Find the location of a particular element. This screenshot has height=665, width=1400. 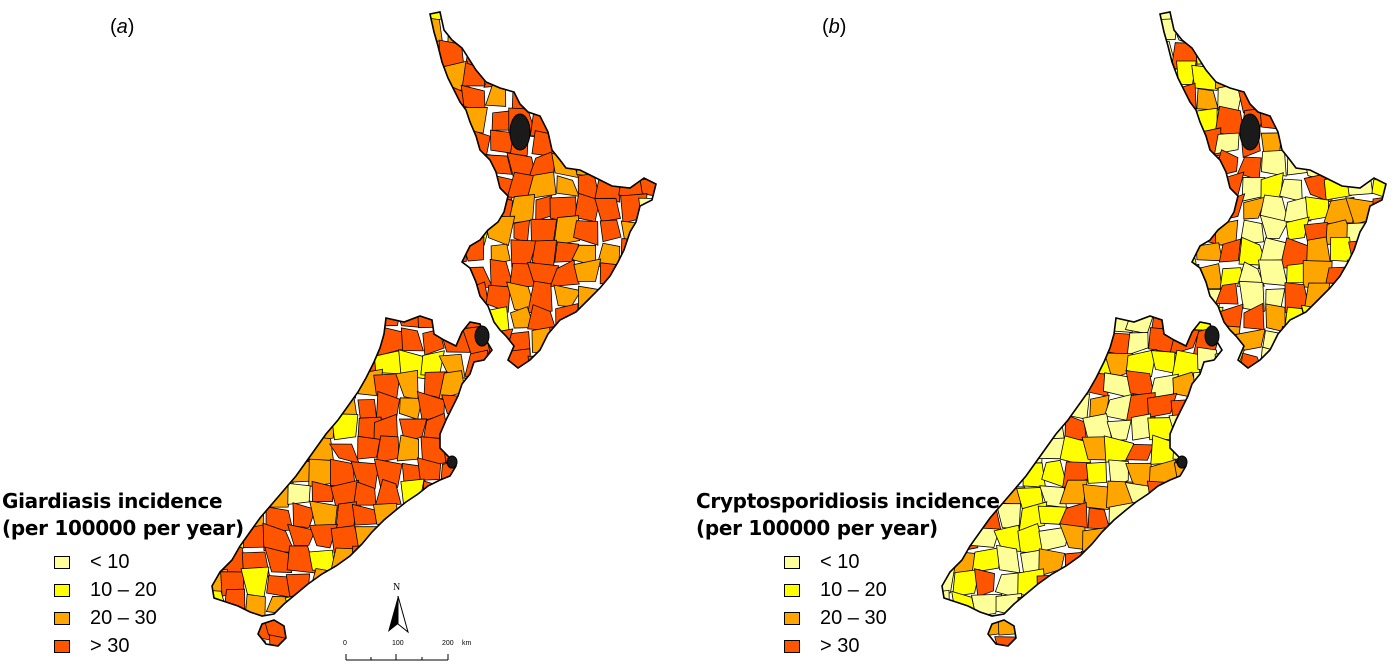

legend-a-item: 10 – 20 is located at coordinates (149, 590).